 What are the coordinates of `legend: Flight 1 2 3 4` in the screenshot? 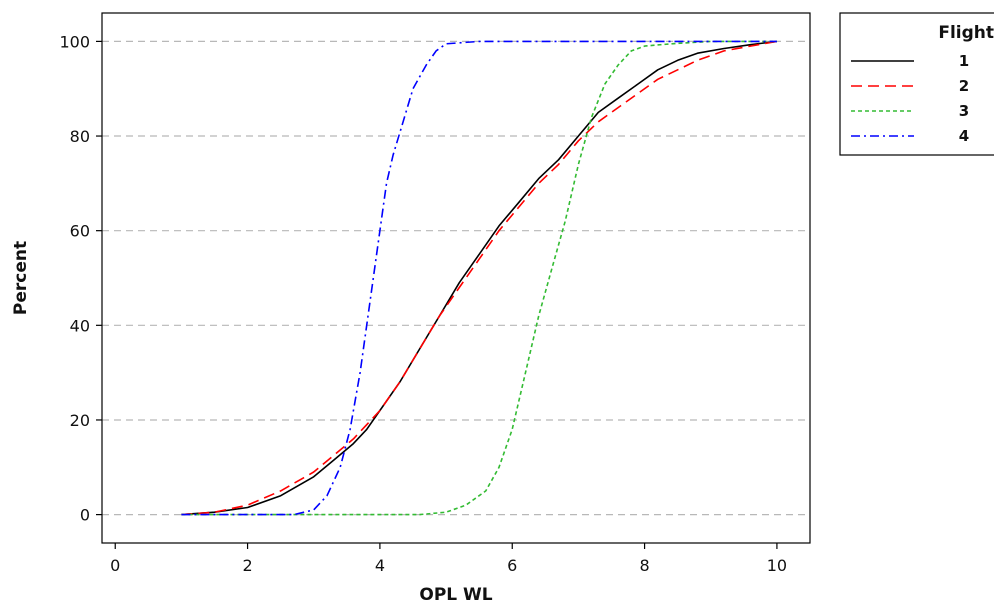 It's located at (916, 84).